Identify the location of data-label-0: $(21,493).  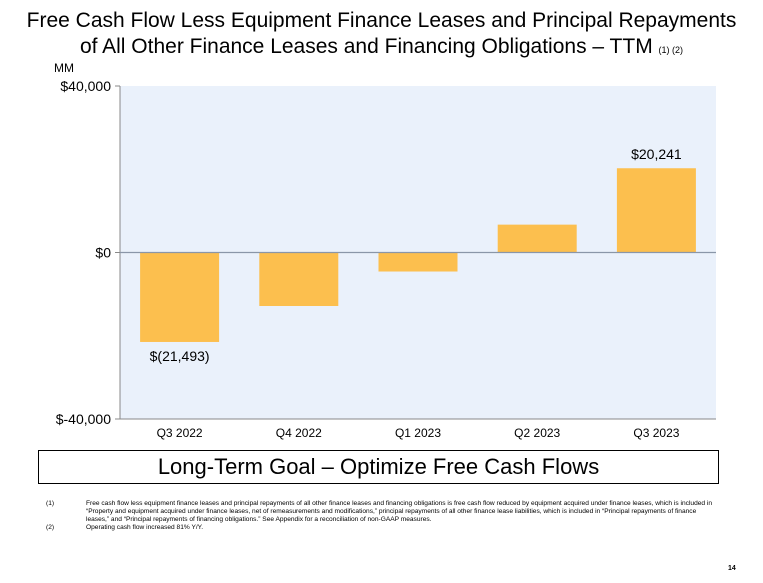
(180, 356).